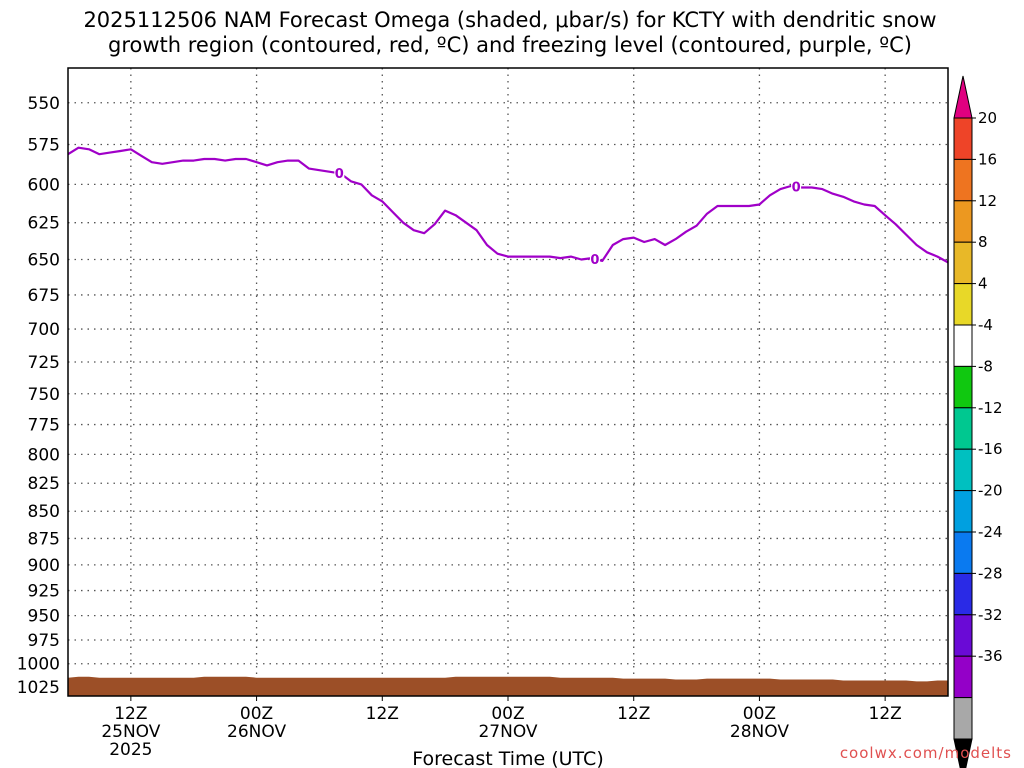 The width and height of the screenshot is (1024, 768). Describe the element at coordinates (38, 665) in the screenshot. I see `y-tick-label: 1000` at that location.